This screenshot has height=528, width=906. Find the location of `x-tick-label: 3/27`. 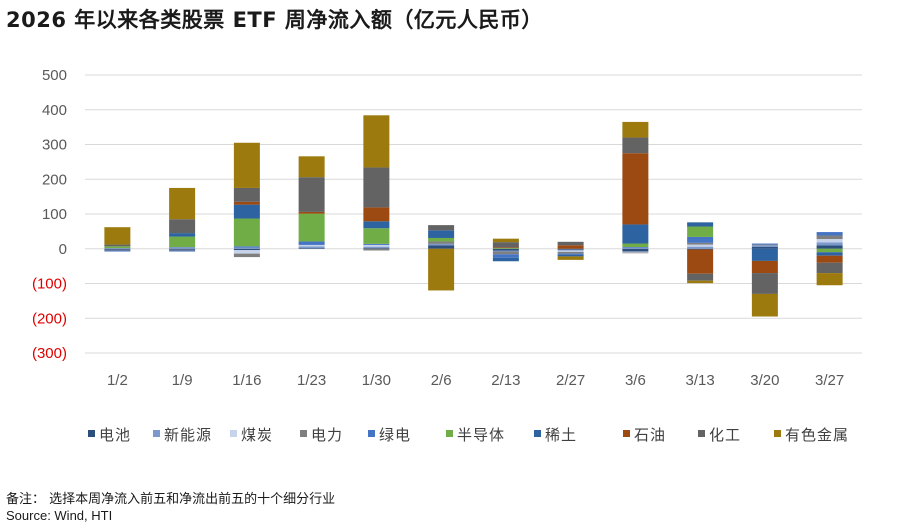

x-tick-label: 3/27 is located at coordinates (829, 380).